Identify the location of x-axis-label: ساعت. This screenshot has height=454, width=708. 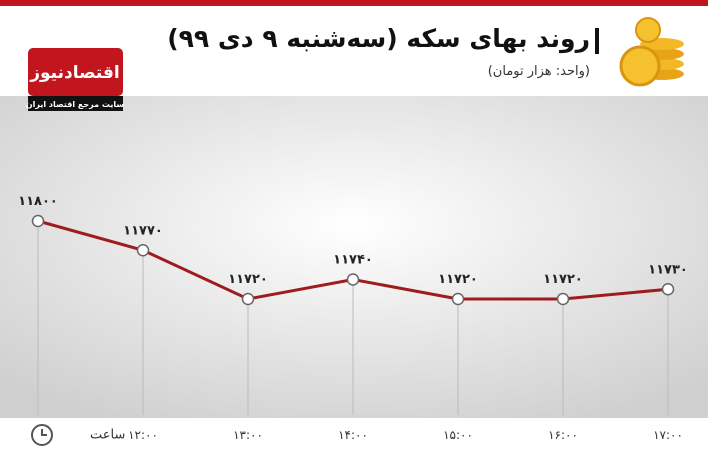
(107, 435).